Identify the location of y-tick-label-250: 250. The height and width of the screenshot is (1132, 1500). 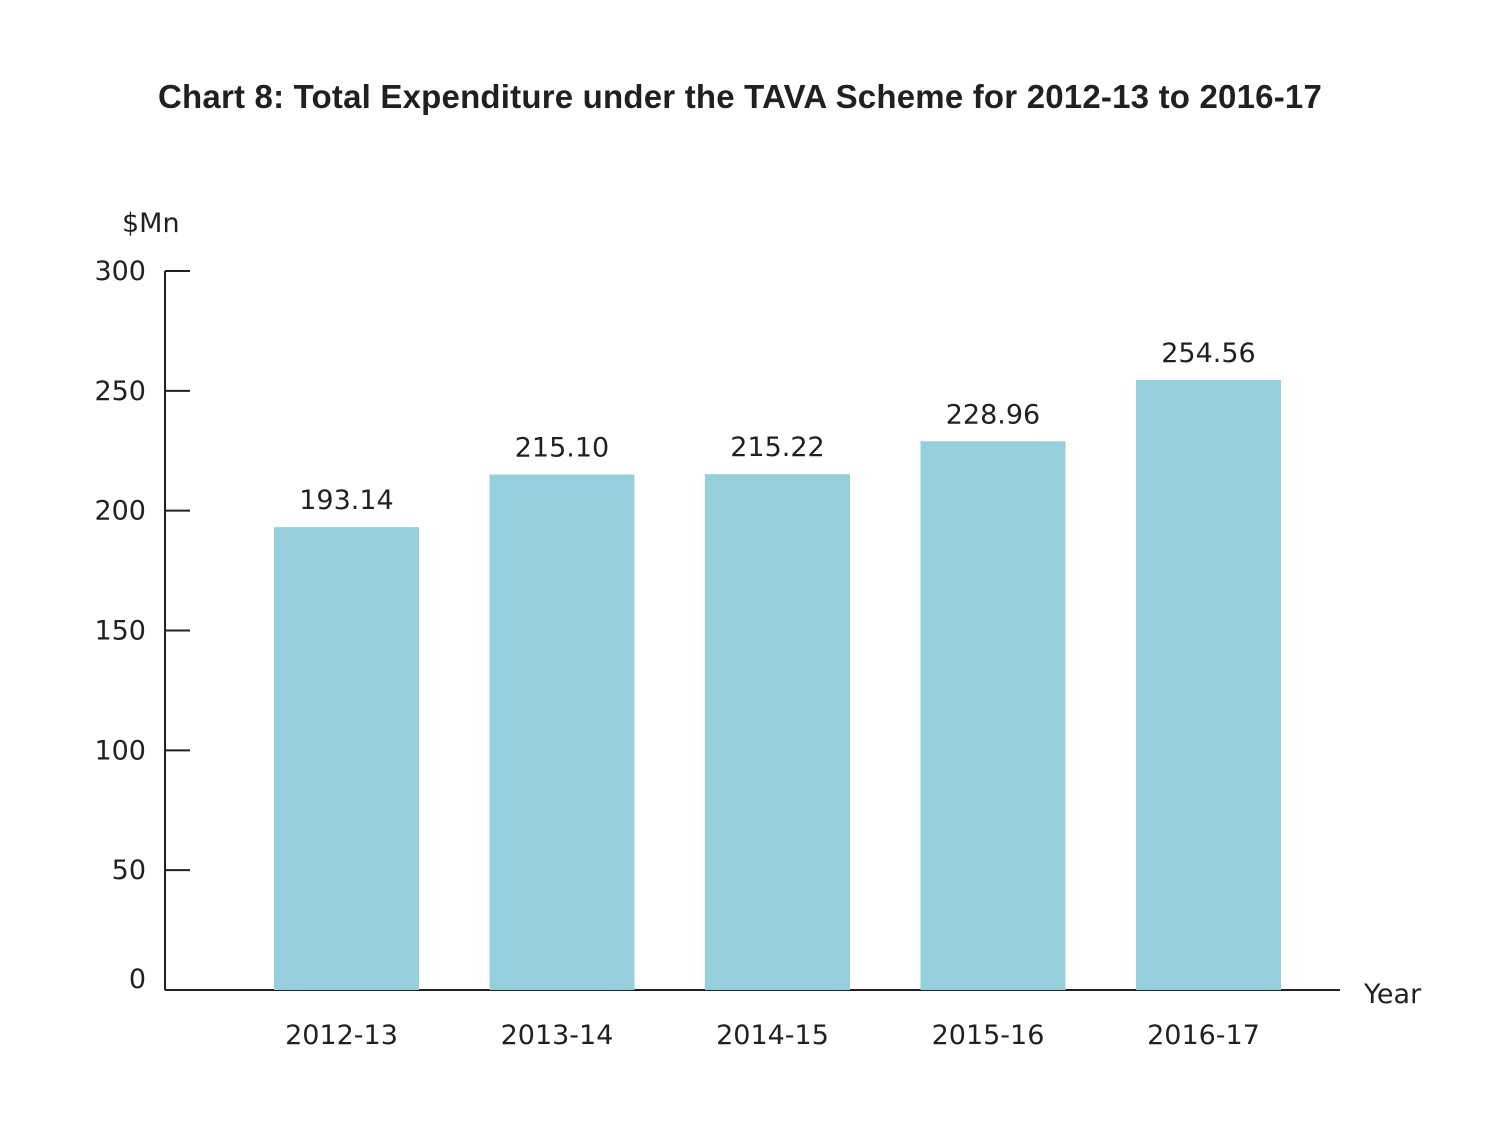
(120, 391).